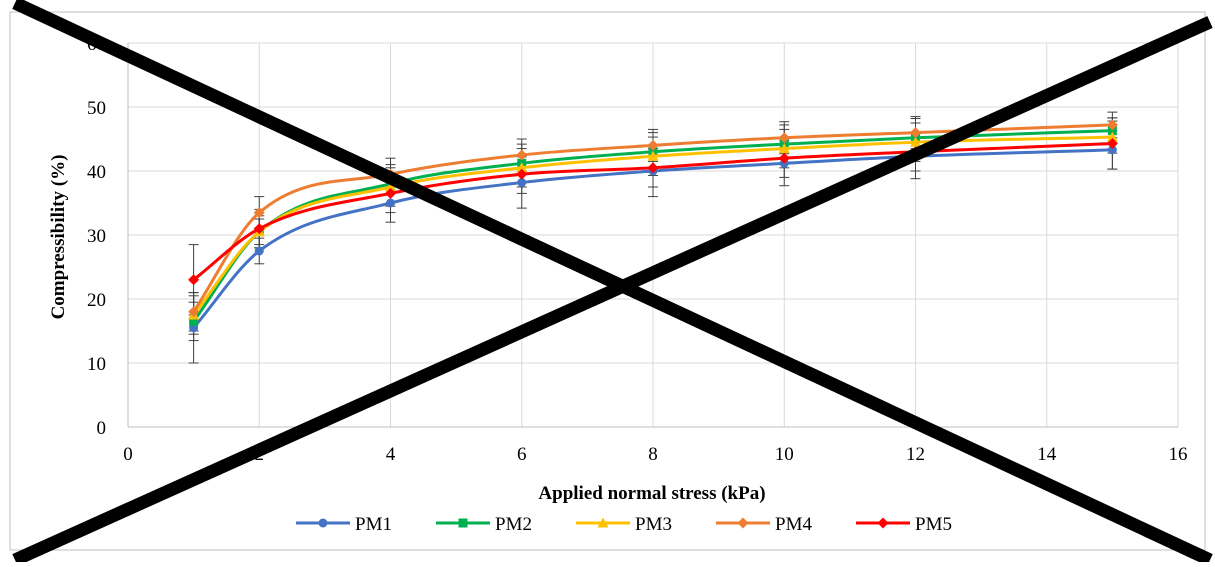  Describe the element at coordinates (522, 454) in the screenshot. I see `x-tick-label: 6` at that location.